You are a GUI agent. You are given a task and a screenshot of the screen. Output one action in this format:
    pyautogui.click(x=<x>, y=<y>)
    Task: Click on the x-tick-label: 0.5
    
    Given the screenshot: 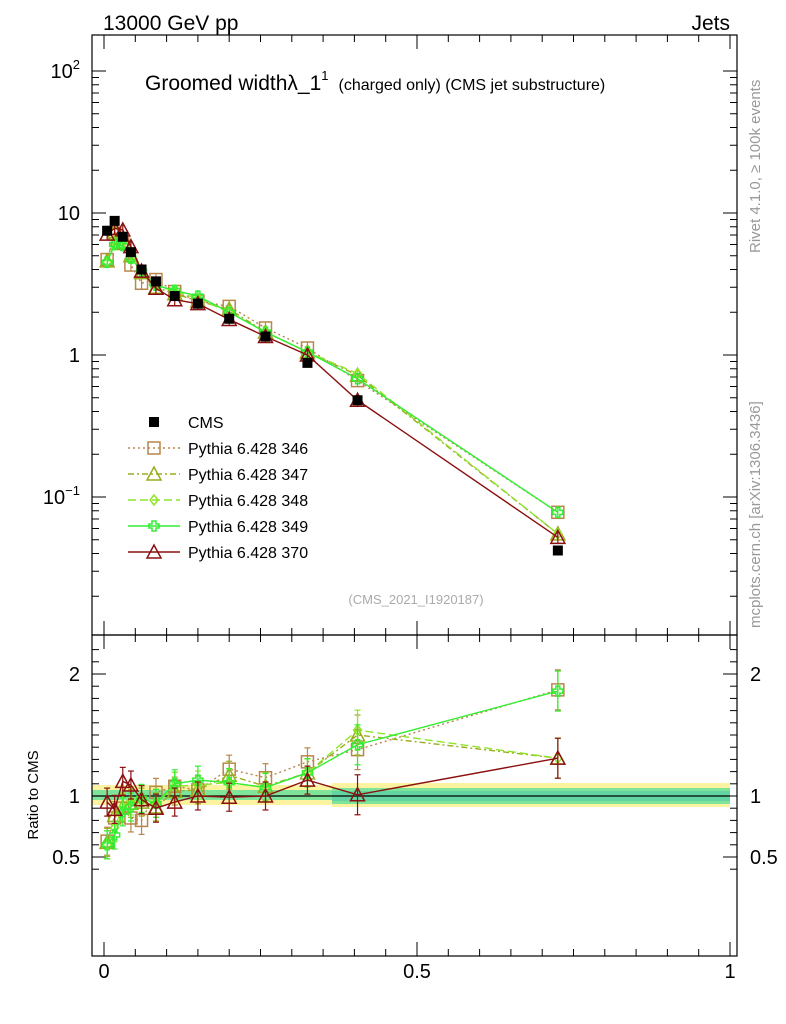 What is the action you would take?
    pyautogui.click(x=417, y=972)
    